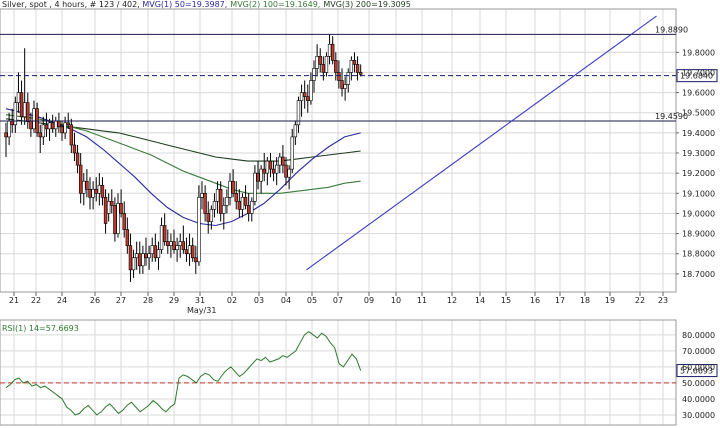 This screenshot has width=720, height=428. I want to click on price-tick-label: 19.2000, so click(698, 173).